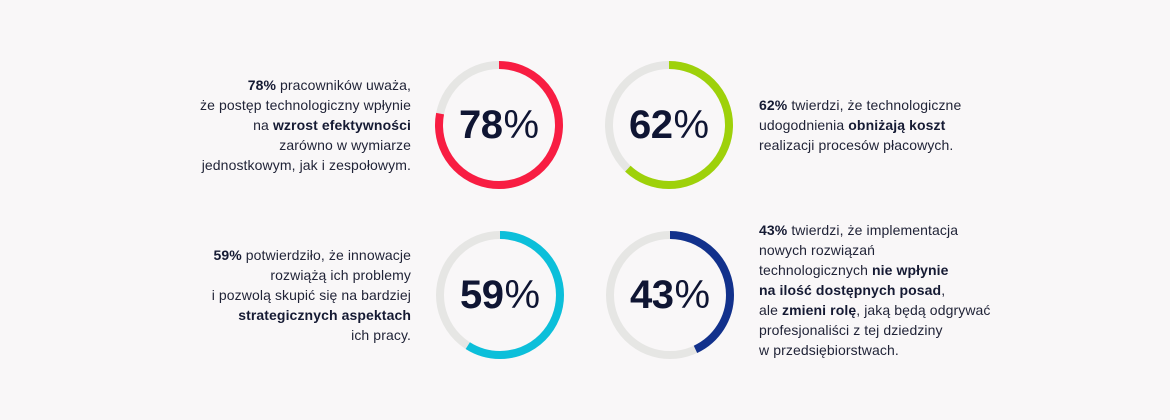  What do you see at coordinates (381, 335) in the screenshot?
I see `body-text: ich pracy.` at bounding box center [381, 335].